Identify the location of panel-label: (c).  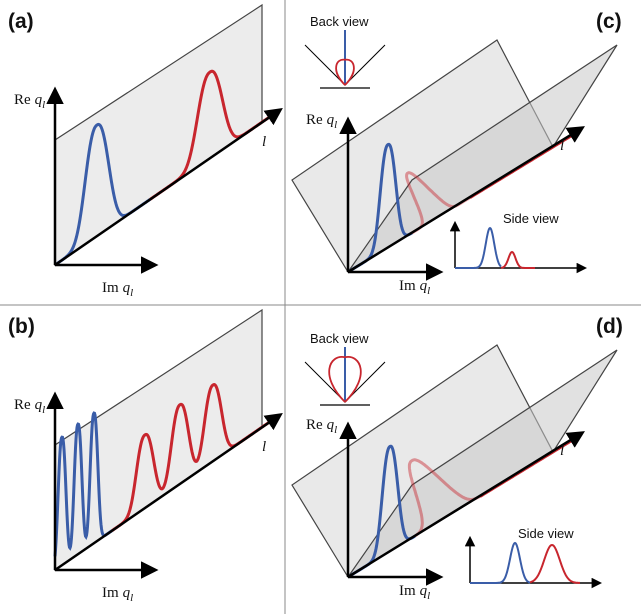
(609, 21).